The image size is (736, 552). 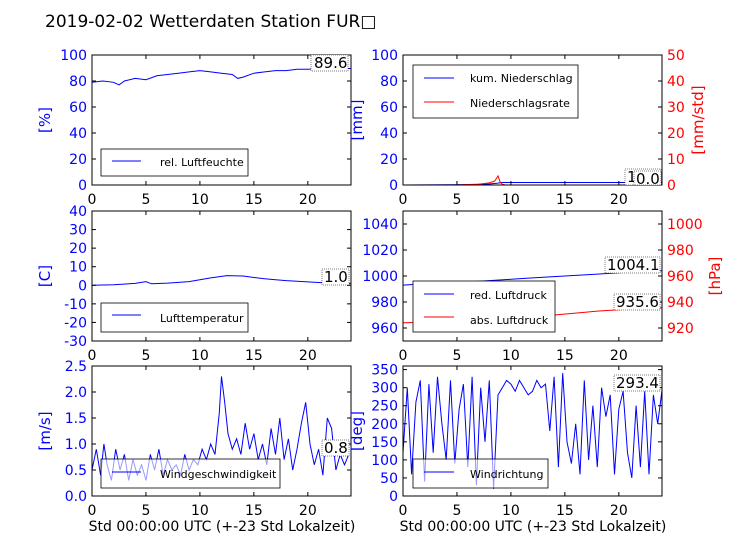 I want to click on temperature-legend-label: Lufttemperatur, so click(x=202, y=318).